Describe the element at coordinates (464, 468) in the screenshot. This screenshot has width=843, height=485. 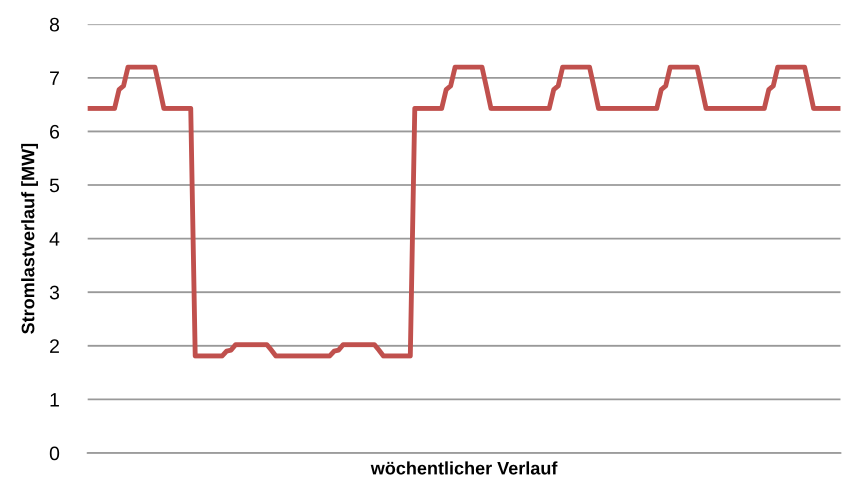
I see `x-axis-title: wöchentlicher Verlauf` at that location.